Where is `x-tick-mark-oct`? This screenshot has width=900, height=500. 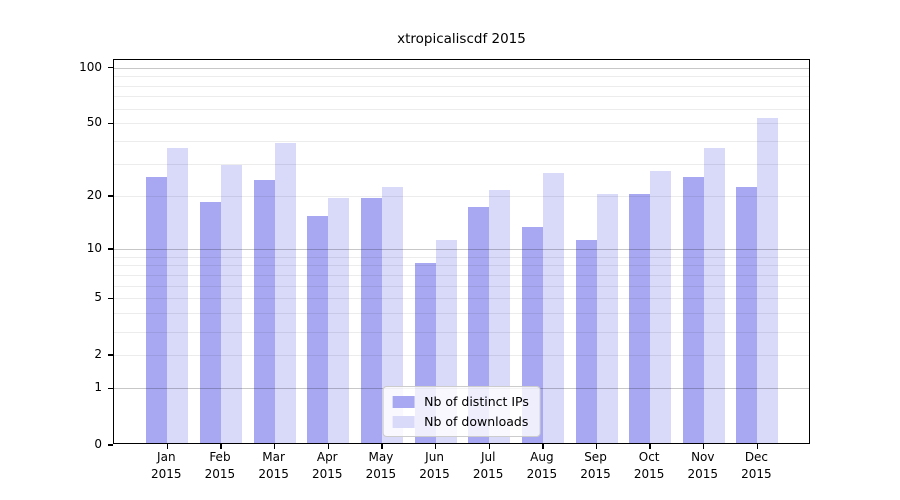 x-tick-mark-oct is located at coordinates (650, 446).